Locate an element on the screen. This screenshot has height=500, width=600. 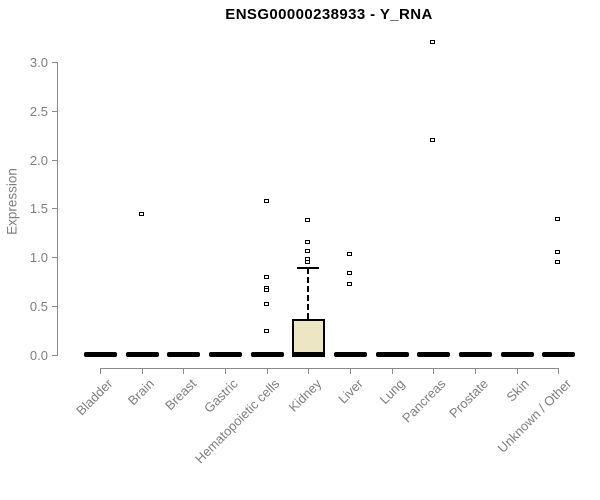
x-tick-label: Gastric is located at coordinates (220, 396).